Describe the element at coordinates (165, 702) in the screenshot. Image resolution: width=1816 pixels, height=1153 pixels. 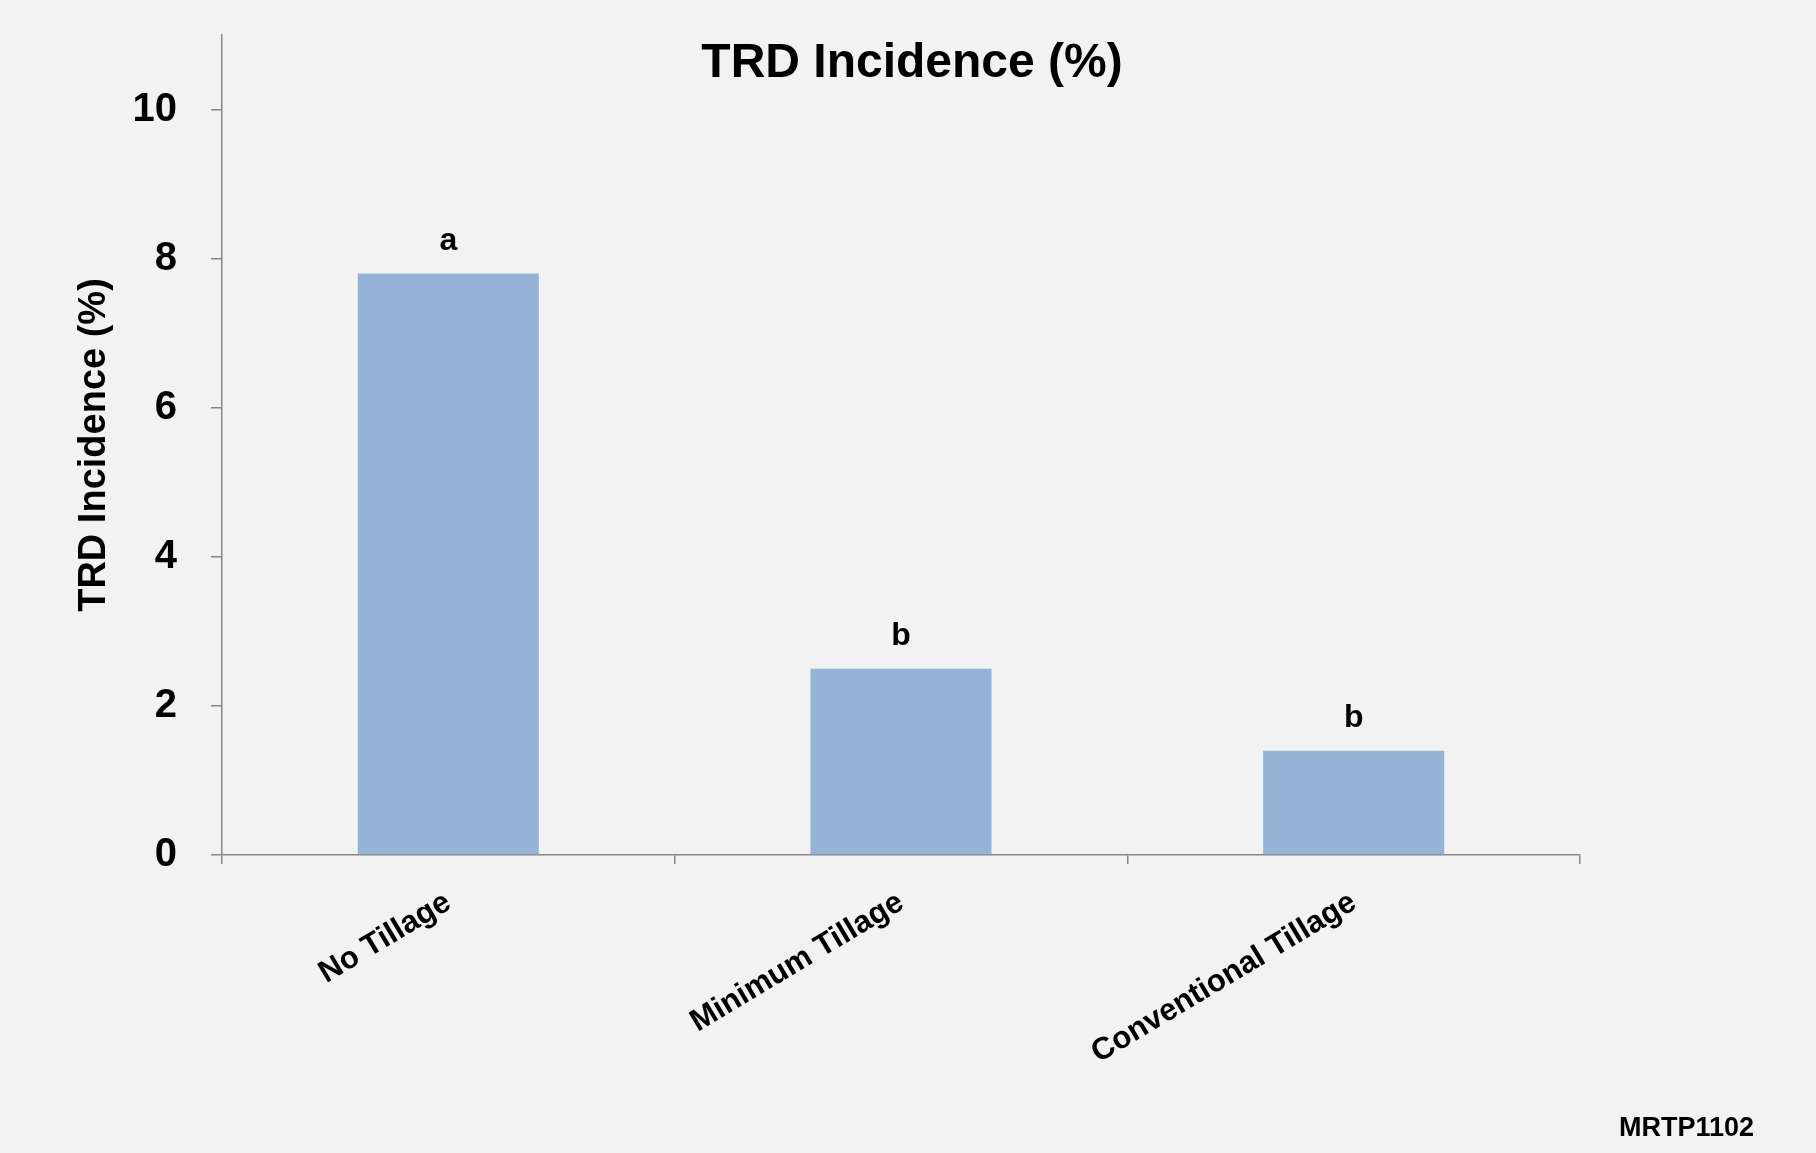
I see `y-tick-label: 2` at that location.